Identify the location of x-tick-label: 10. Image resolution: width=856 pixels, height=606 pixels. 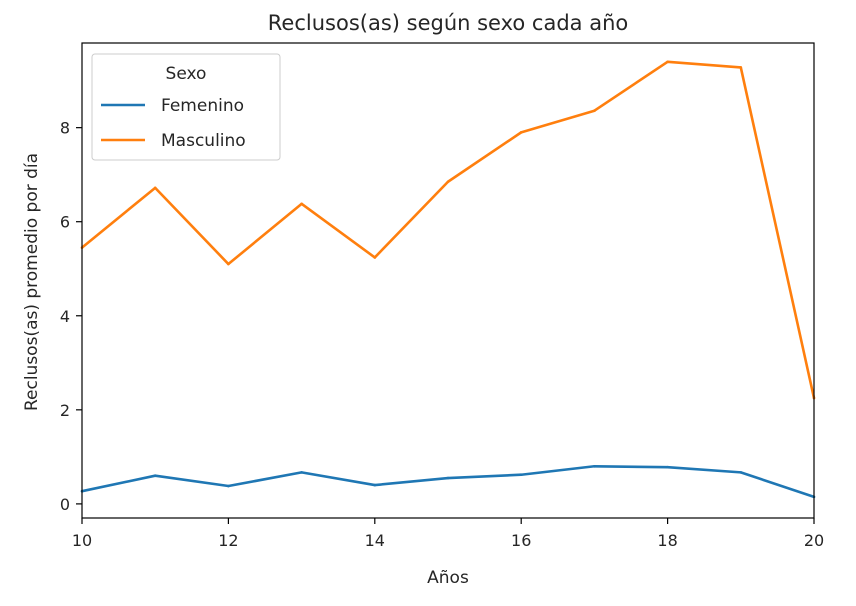
(82, 540).